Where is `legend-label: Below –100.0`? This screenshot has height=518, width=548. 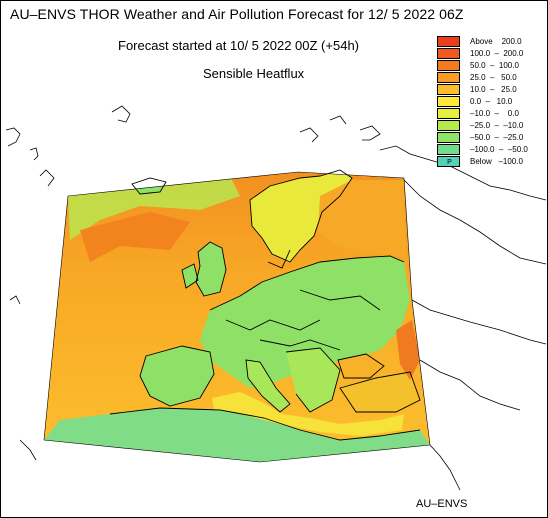
legend-label: Below –100.0 is located at coordinates (496, 161).